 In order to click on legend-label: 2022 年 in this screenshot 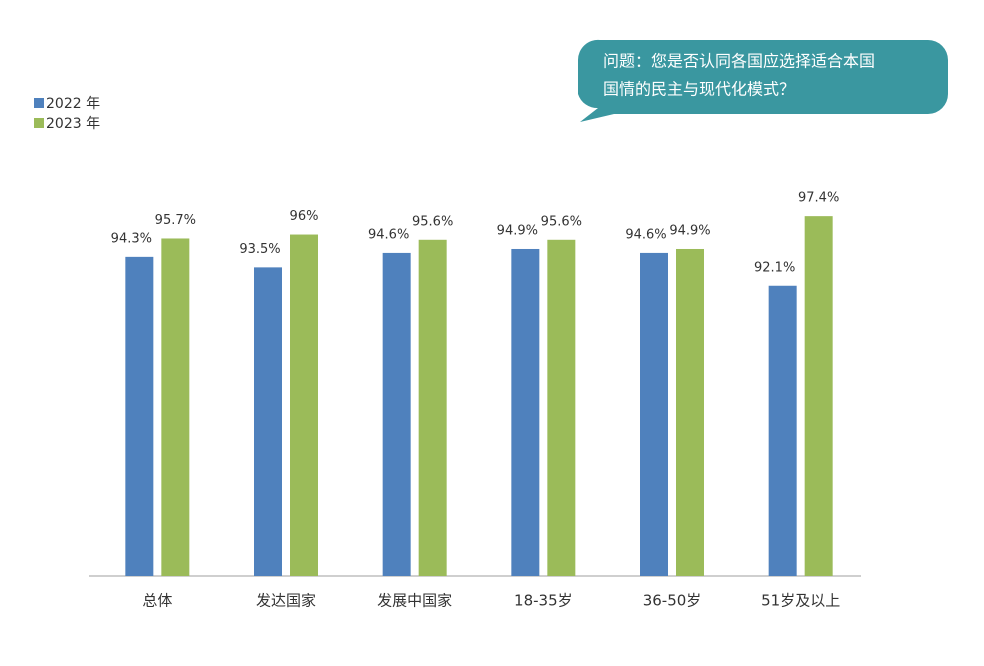, I will do `click(73, 104)`.